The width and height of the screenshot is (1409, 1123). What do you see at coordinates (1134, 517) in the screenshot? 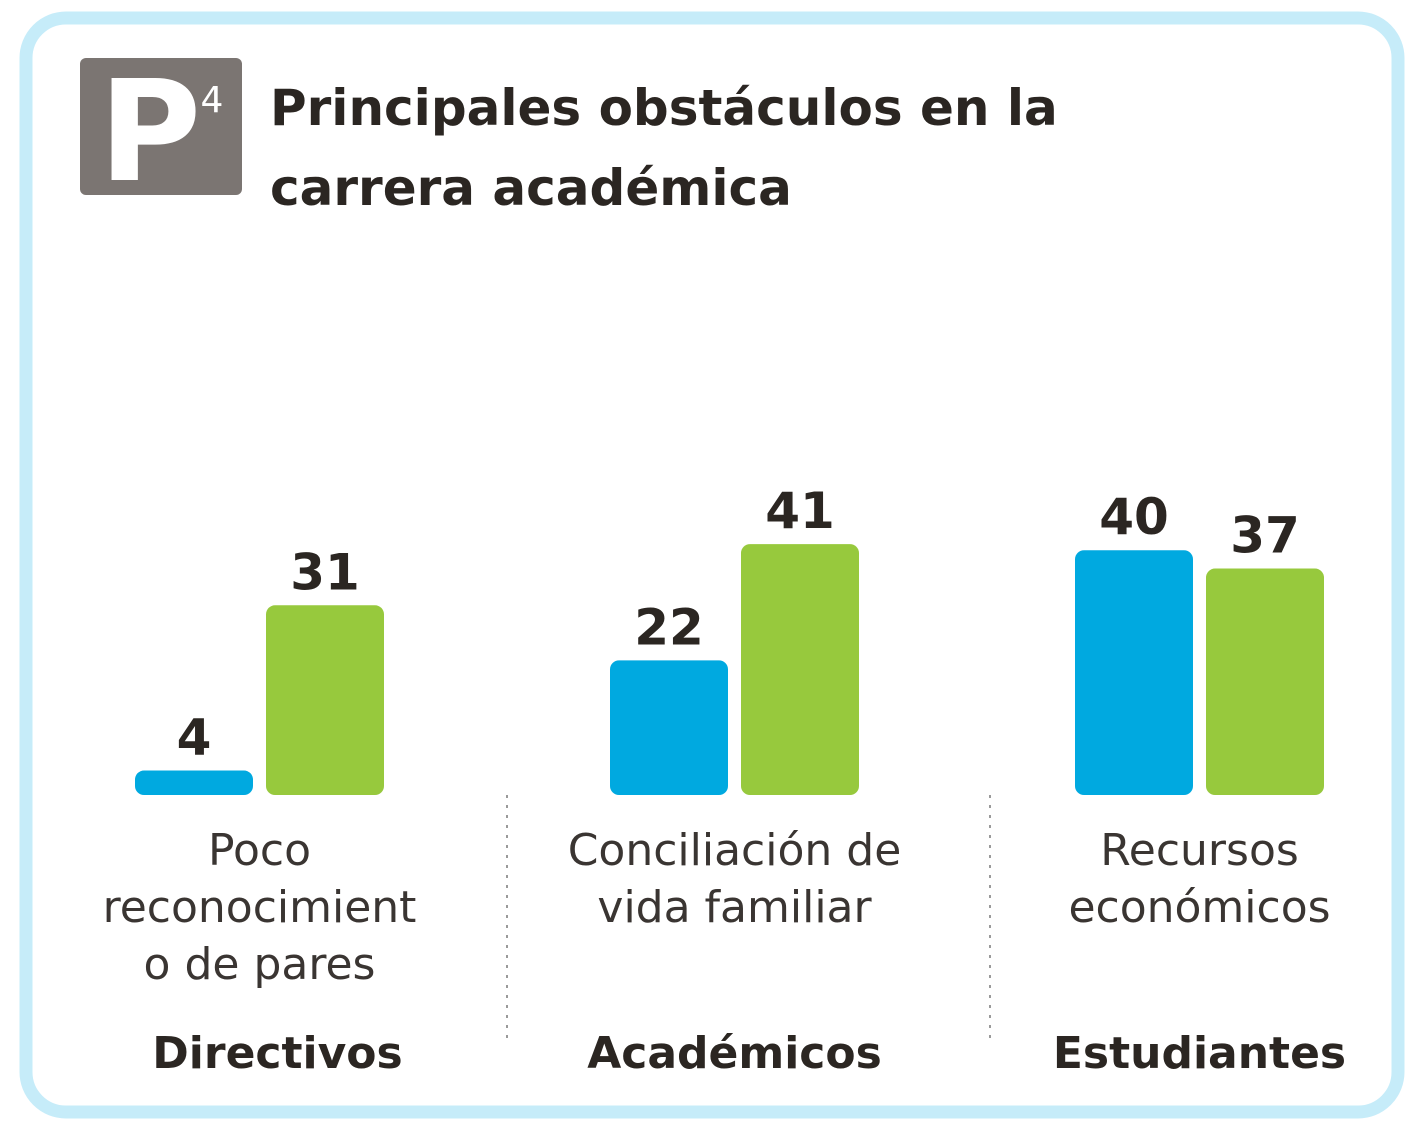
I see `value-label: 40` at bounding box center [1134, 517].